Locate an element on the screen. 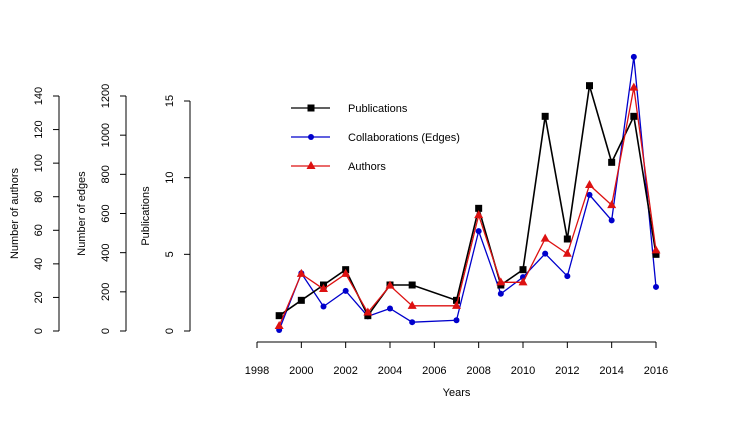 The width and height of the screenshot is (753, 440). y-tick-label: 1200 is located at coordinates (106, 96).